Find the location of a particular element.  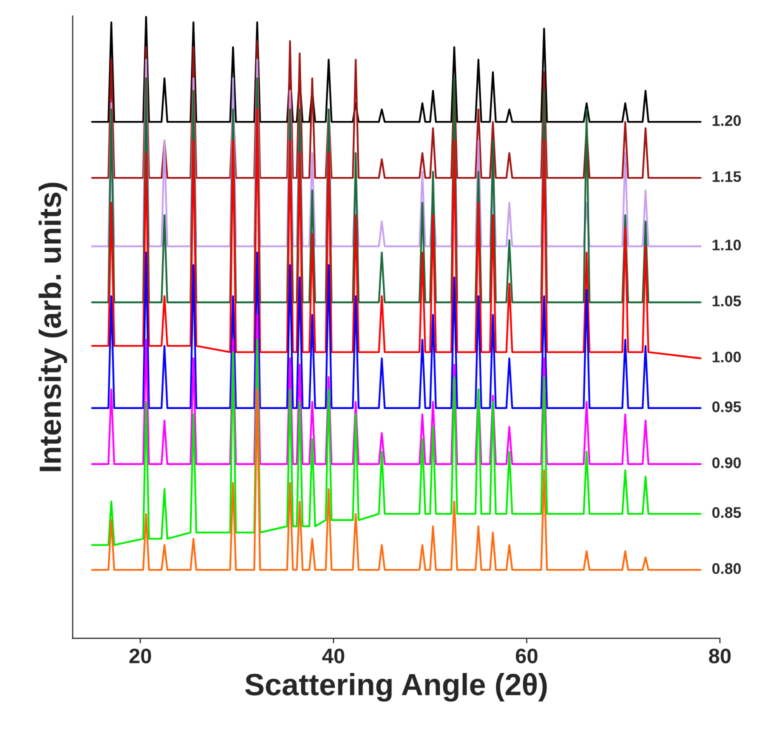

series-label: 1.20 is located at coordinates (726, 120).